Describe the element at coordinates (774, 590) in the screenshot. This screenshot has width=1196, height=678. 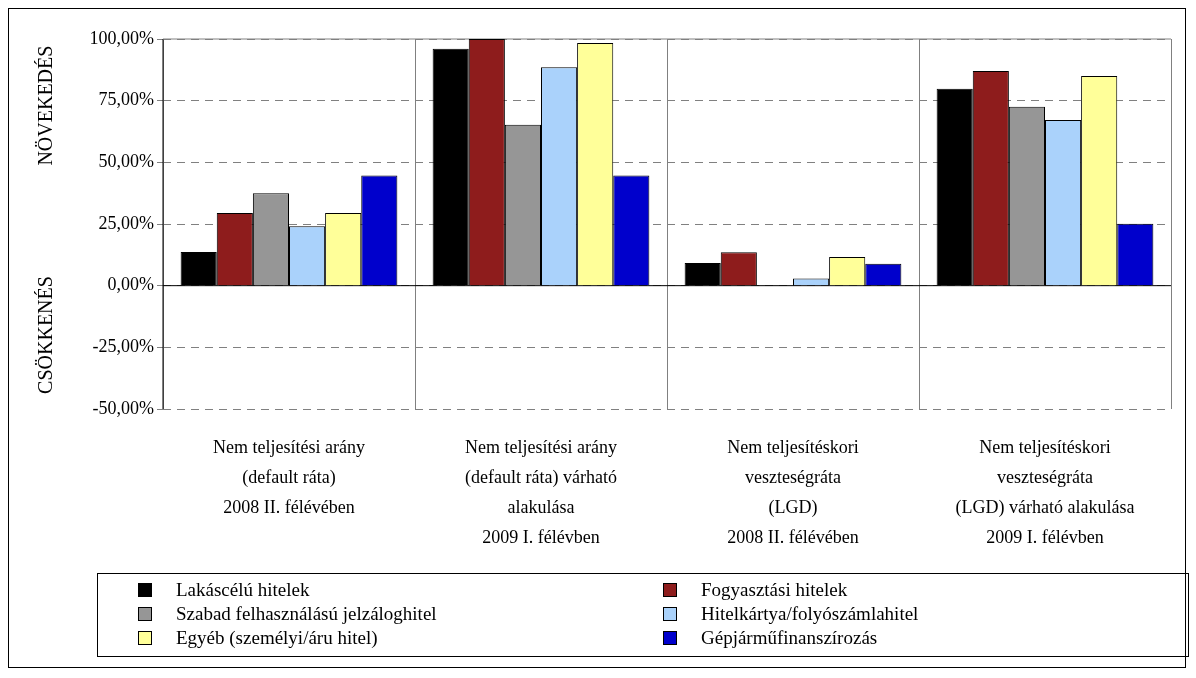
I see `legend-label: Fogyasztási hitelek` at that location.